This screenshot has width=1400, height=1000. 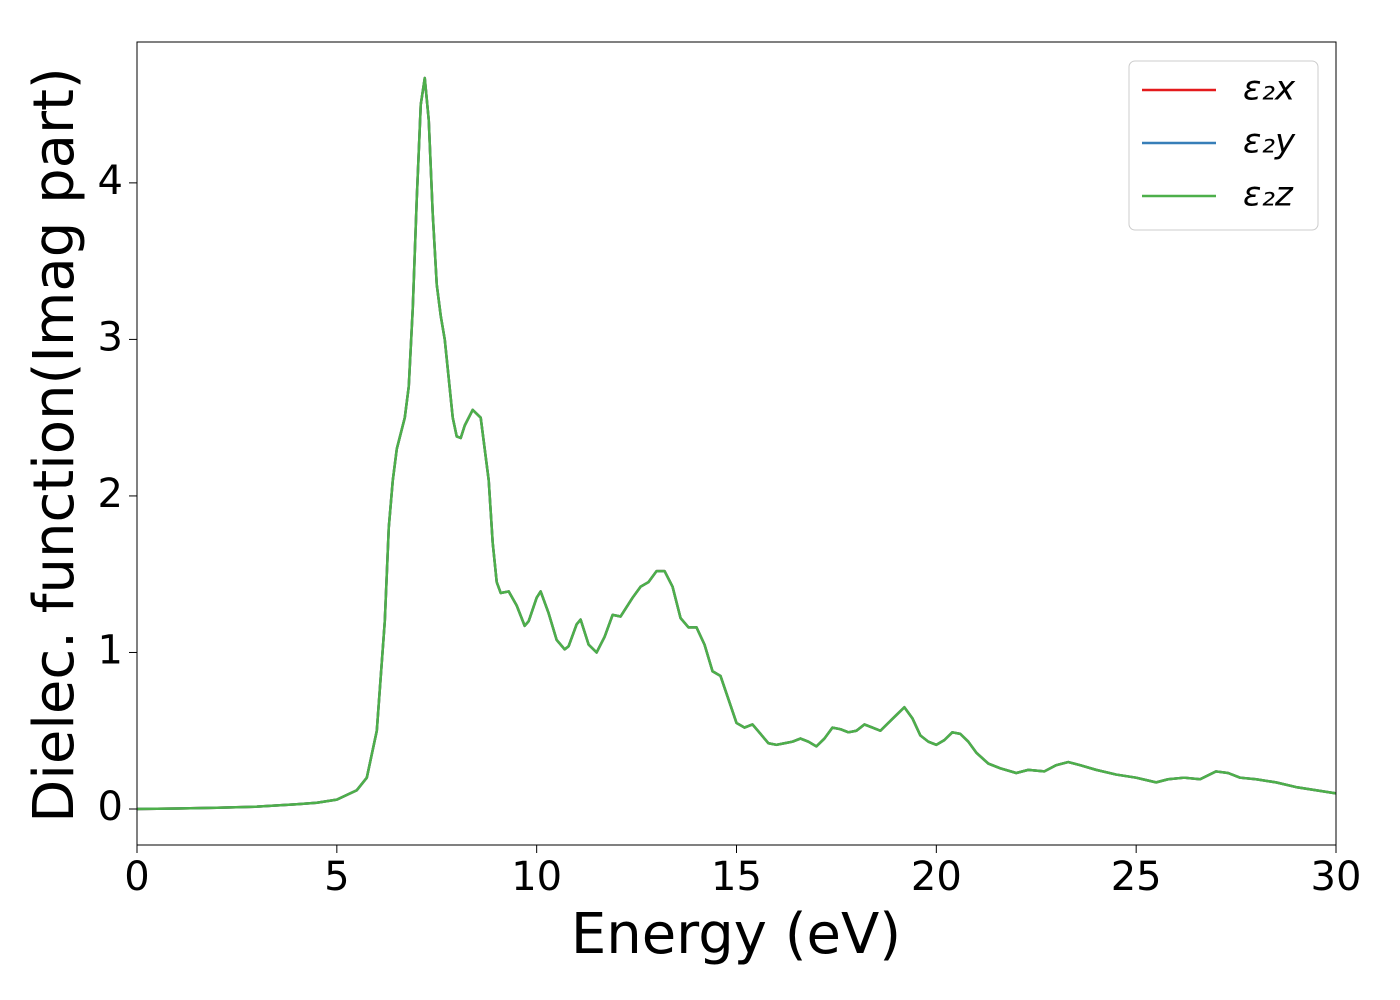 What do you see at coordinates (1269, 142) in the screenshot?
I see `legend-label: ε₂y` at bounding box center [1269, 142].